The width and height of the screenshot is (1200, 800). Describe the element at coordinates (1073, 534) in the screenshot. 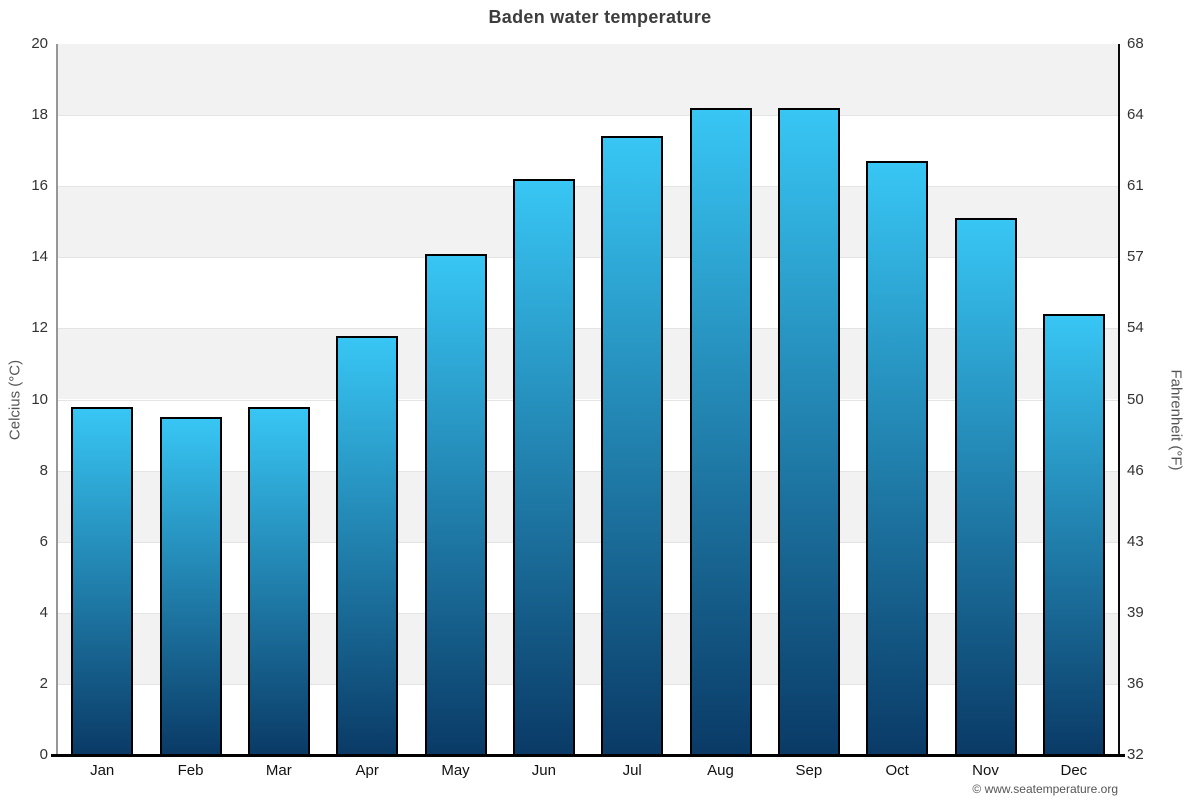

I see `bar-dec` at that location.